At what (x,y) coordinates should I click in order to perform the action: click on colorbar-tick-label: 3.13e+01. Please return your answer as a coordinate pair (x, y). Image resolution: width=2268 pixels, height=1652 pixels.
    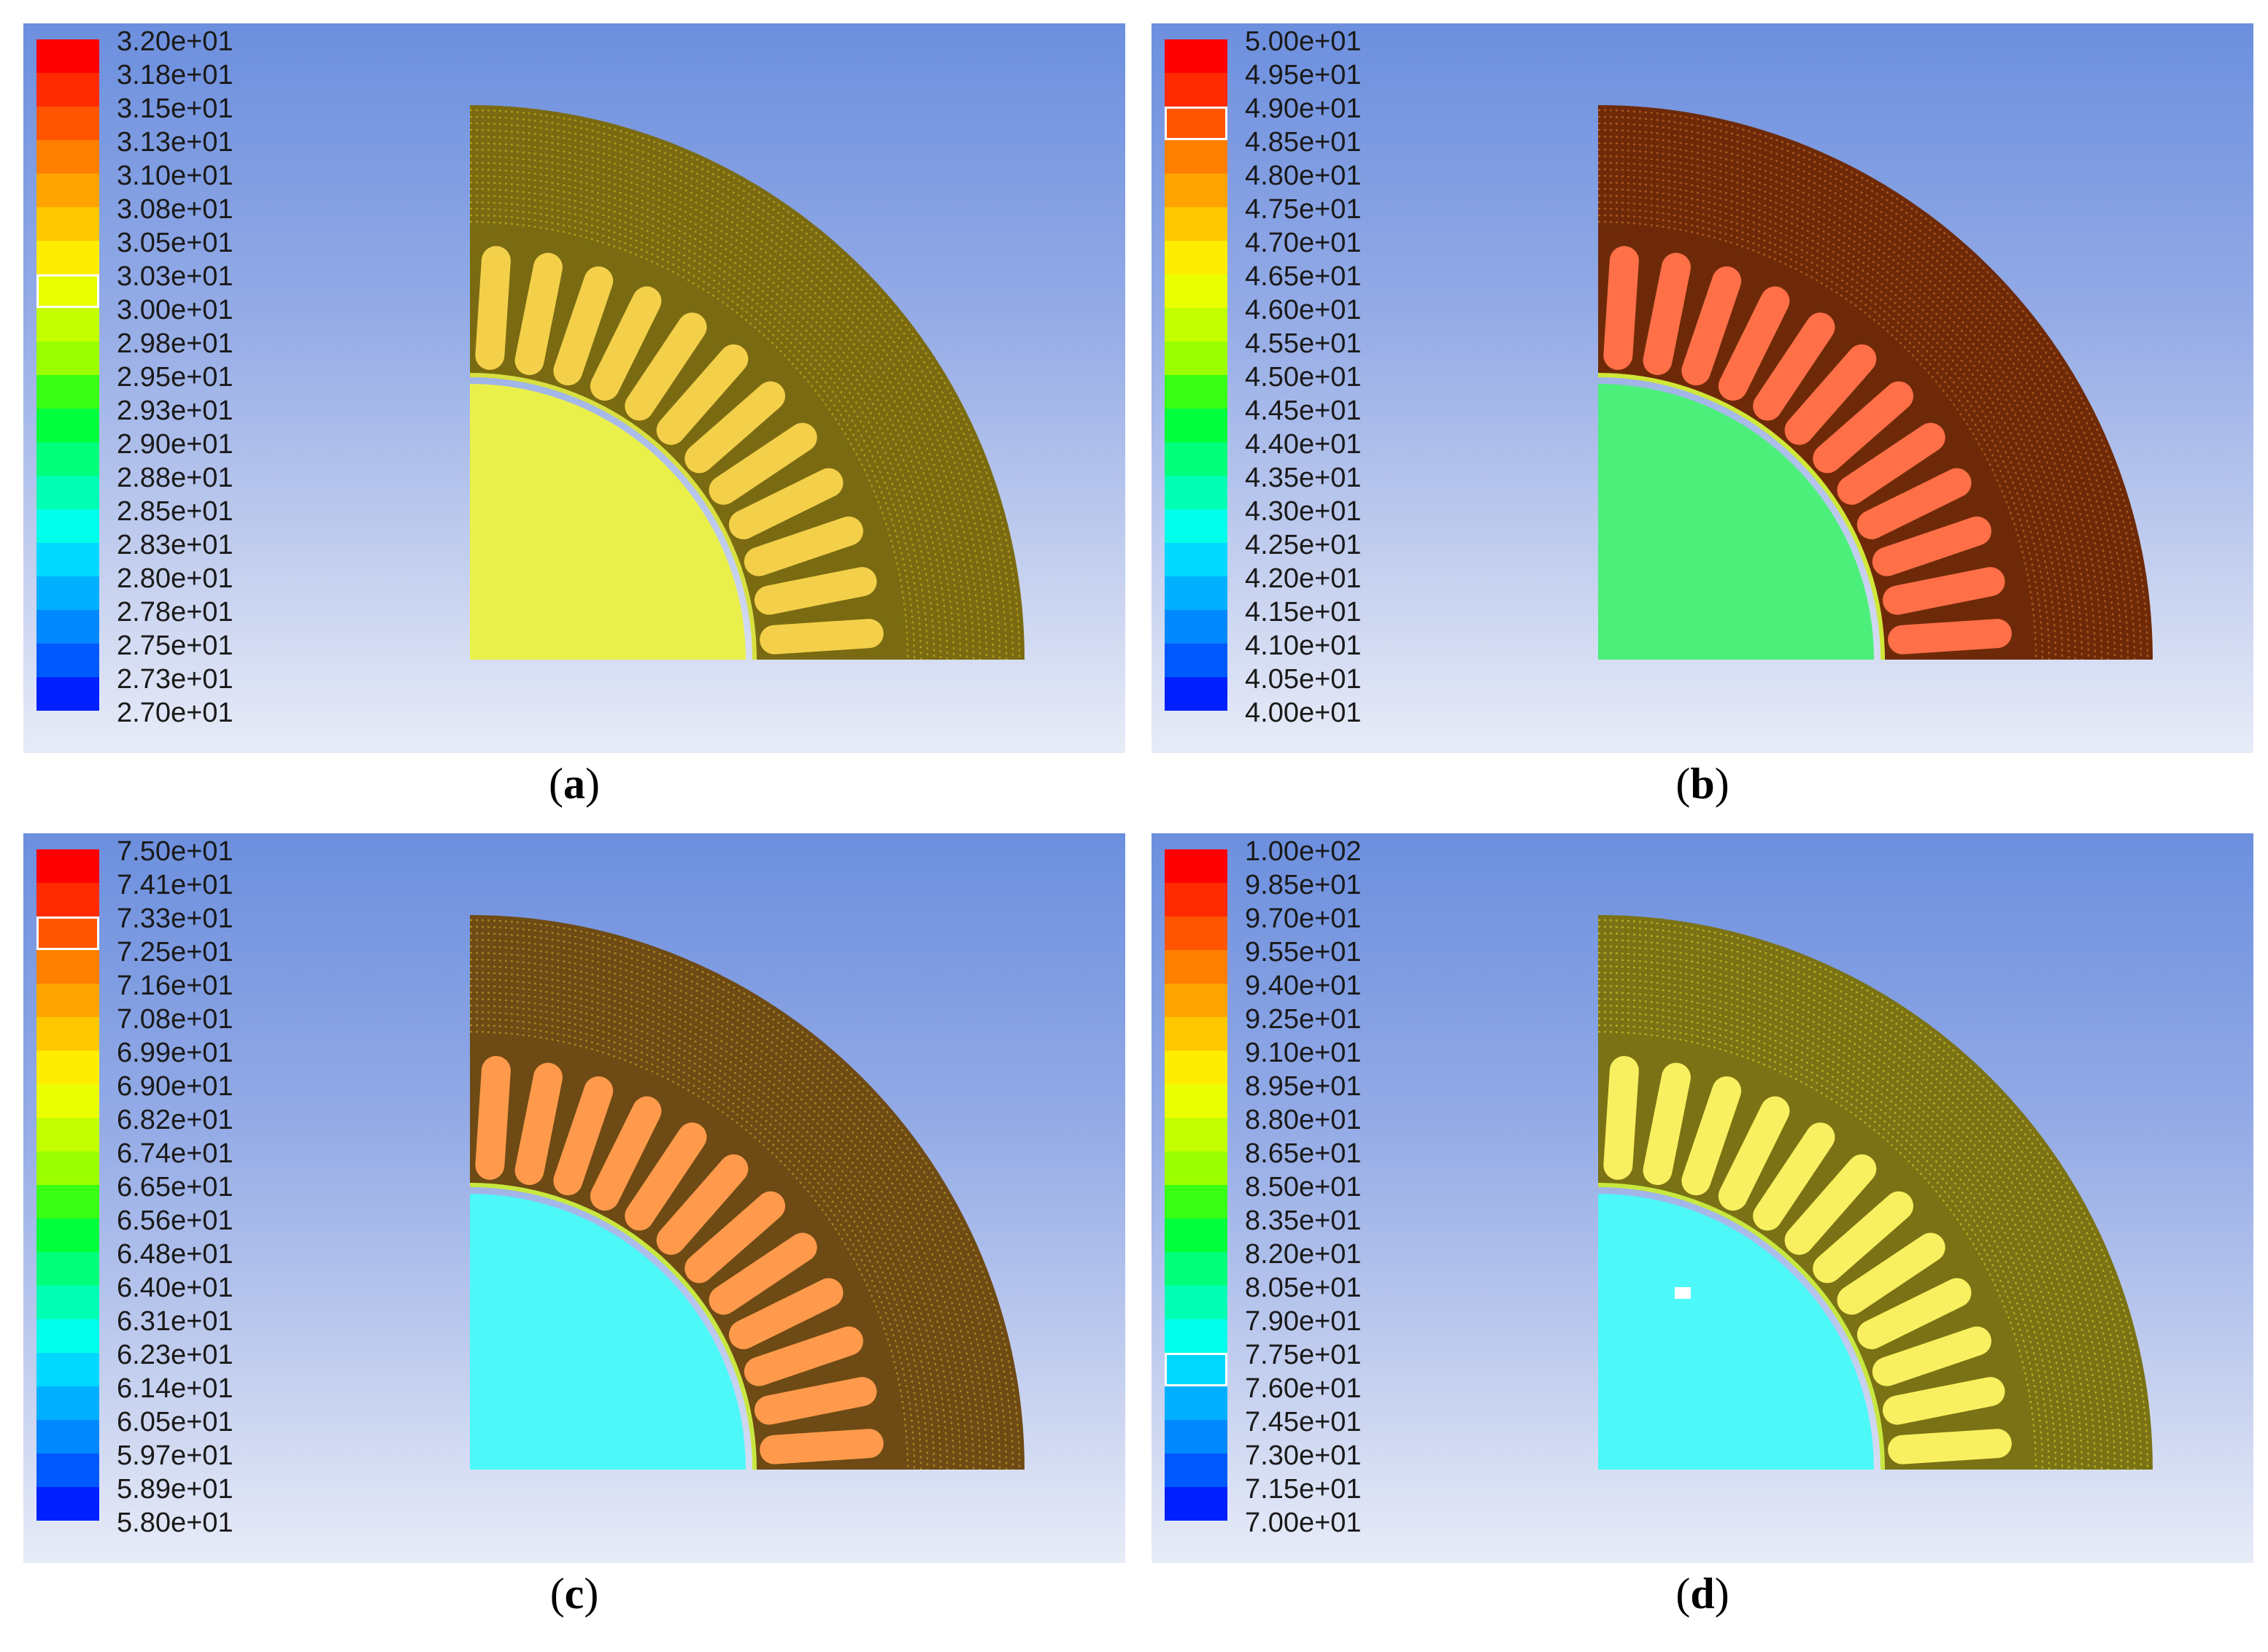
    Looking at the image, I should click on (176, 142).